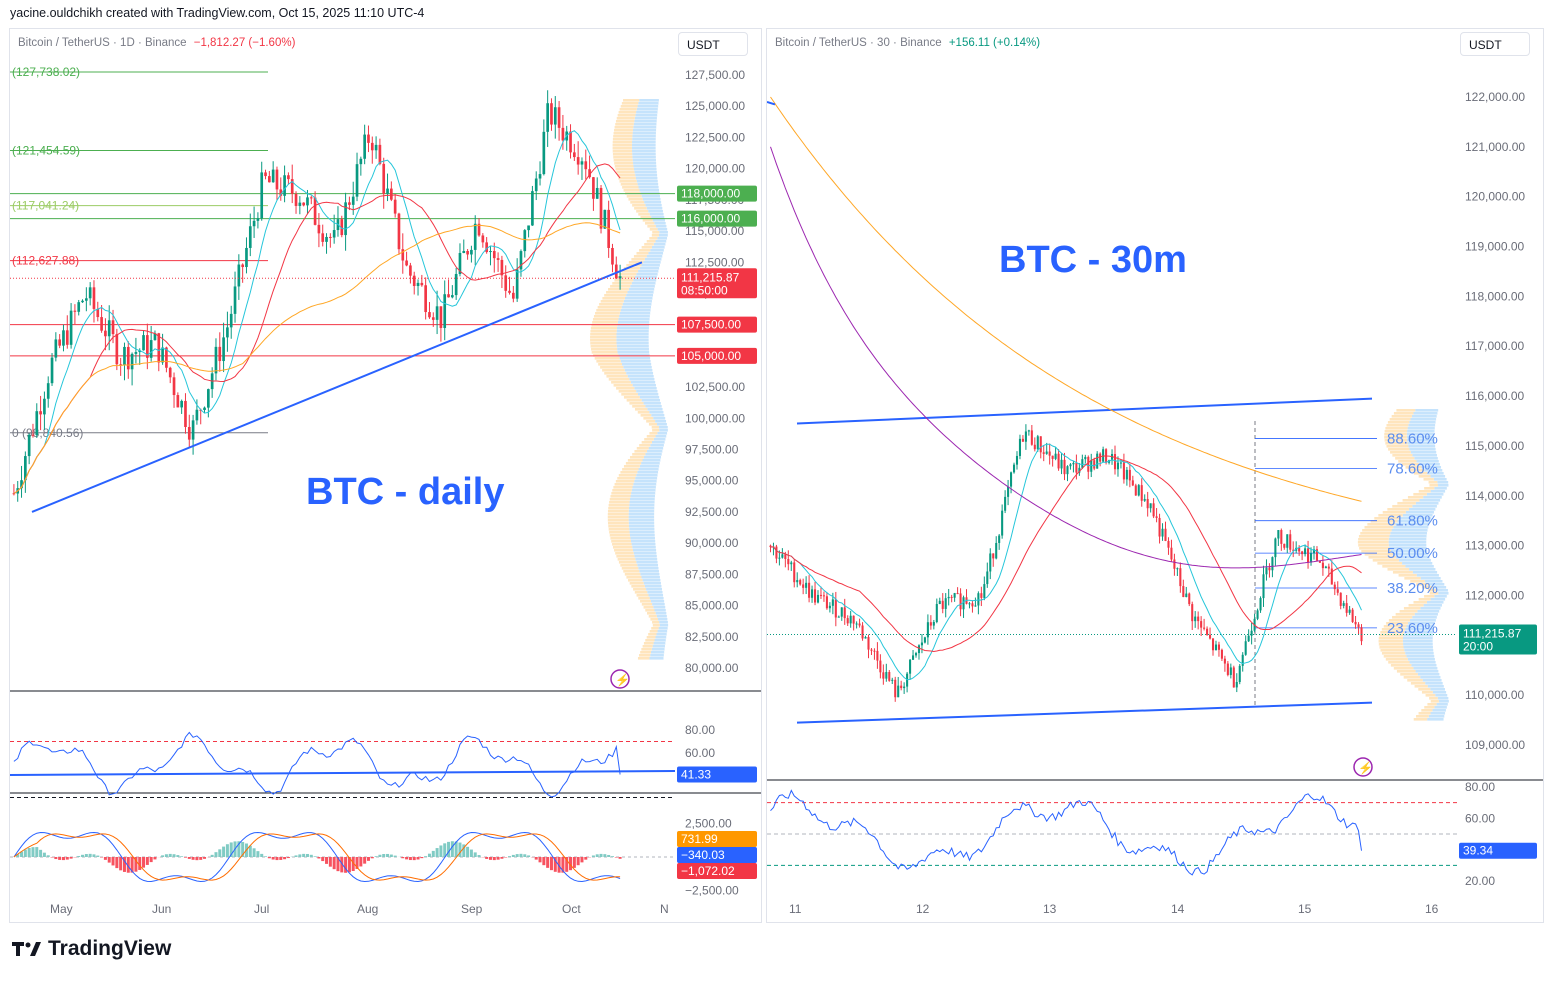  I want to click on fib-retracement-label: 78.60%, so click(1412, 468).